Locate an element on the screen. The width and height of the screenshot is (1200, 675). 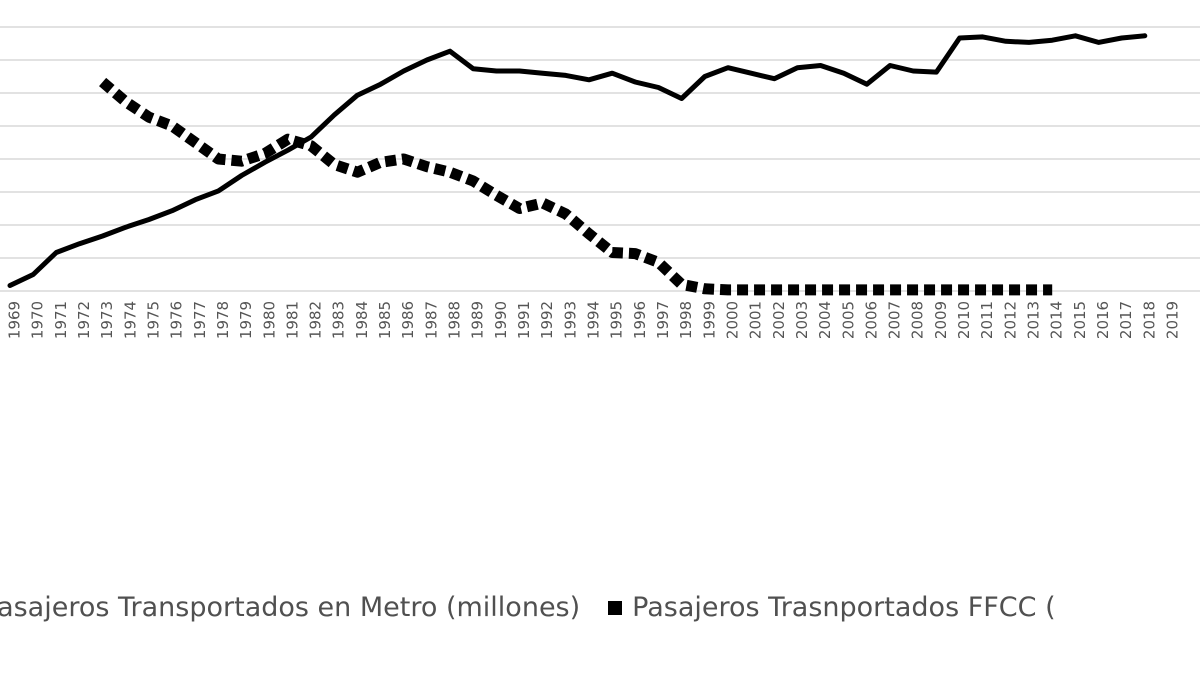
x-tick-label: 2001 is located at coordinates (756, 320).